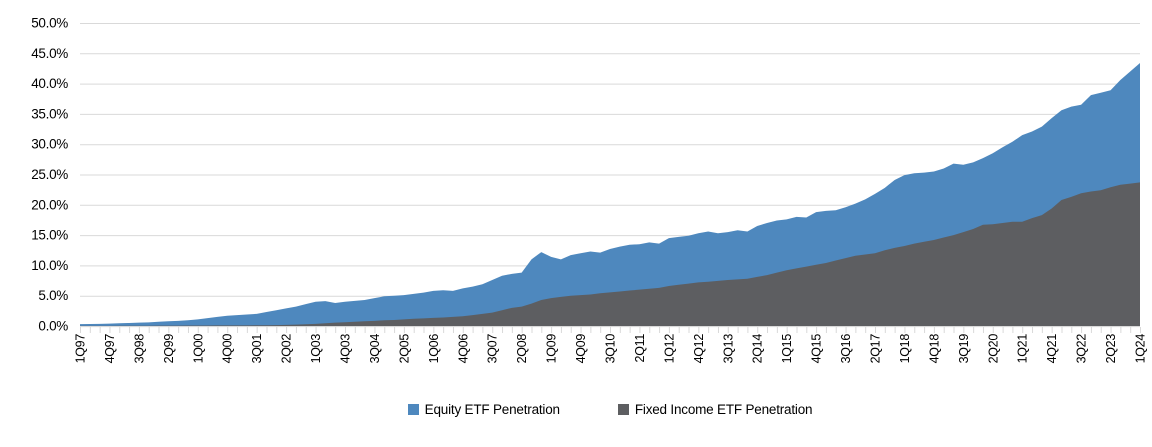 The height and width of the screenshot is (447, 1152). Describe the element at coordinates (493, 349) in the screenshot. I see `x-axis-label: 3Q07` at that location.